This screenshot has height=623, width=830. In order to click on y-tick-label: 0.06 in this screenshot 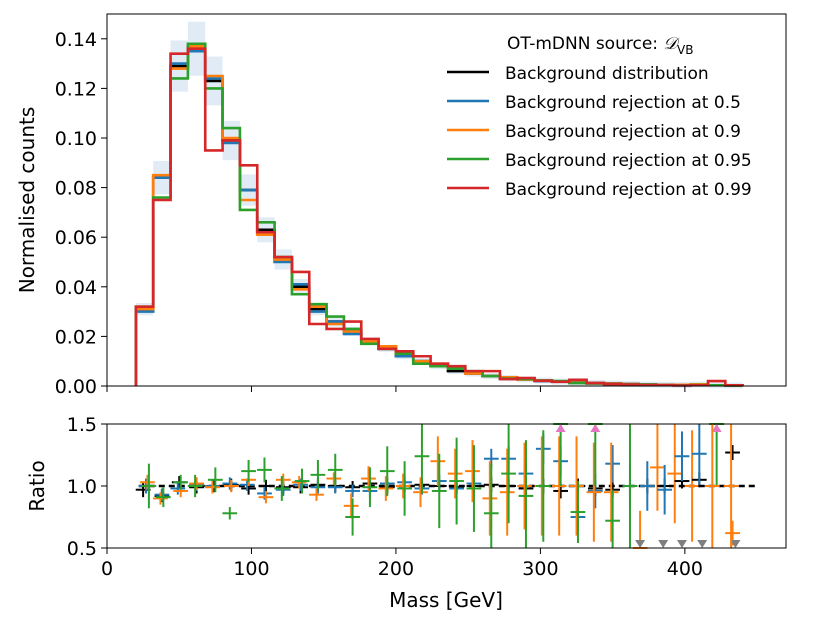, I will do `click(76, 238)`.